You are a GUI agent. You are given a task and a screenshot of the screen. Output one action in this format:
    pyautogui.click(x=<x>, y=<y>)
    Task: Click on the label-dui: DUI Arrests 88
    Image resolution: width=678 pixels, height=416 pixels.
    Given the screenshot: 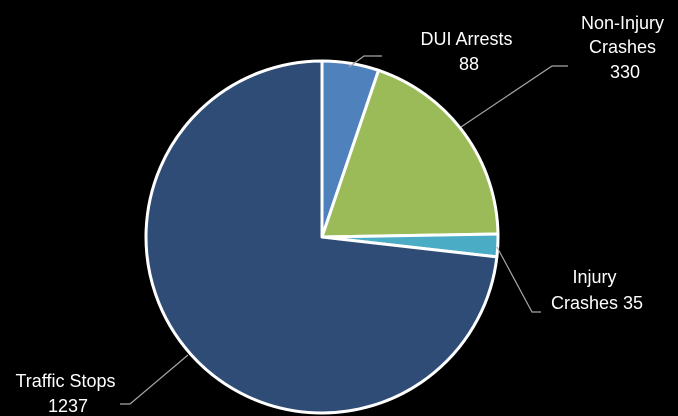 What is the action you would take?
    pyautogui.click(x=468, y=51)
    